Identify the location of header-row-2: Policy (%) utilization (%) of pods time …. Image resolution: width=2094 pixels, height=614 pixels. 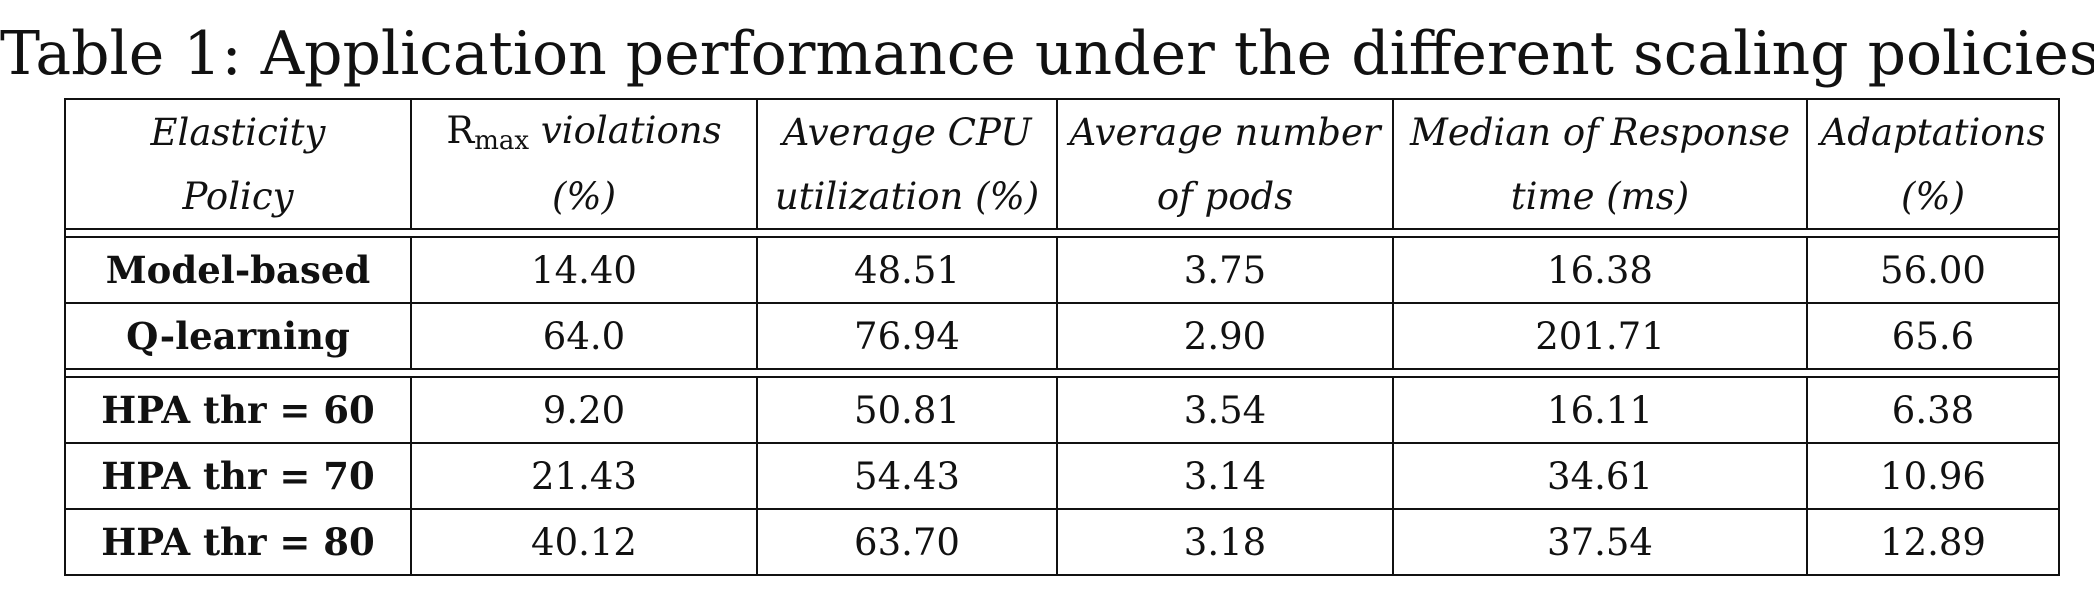
(1062, 197).